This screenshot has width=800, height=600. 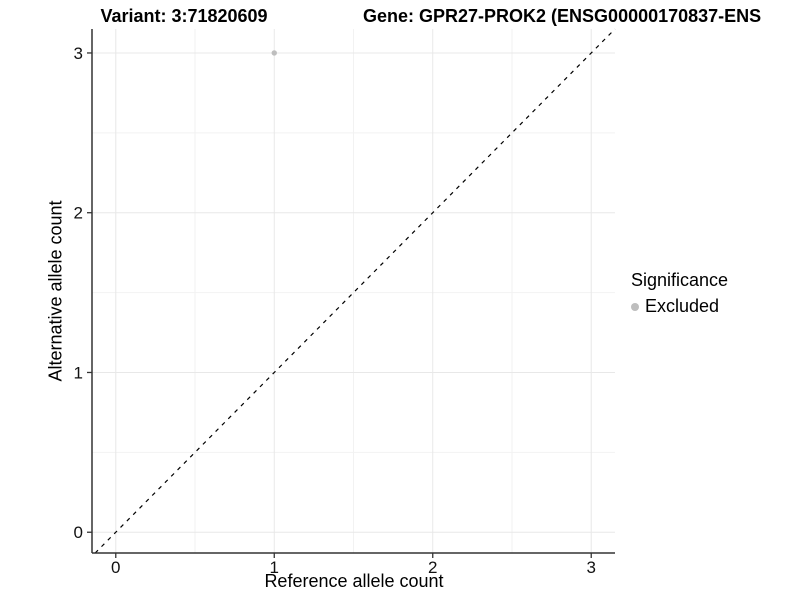 I want to click on legend-item-excluded: Excluded, so click(x=679, y=306).